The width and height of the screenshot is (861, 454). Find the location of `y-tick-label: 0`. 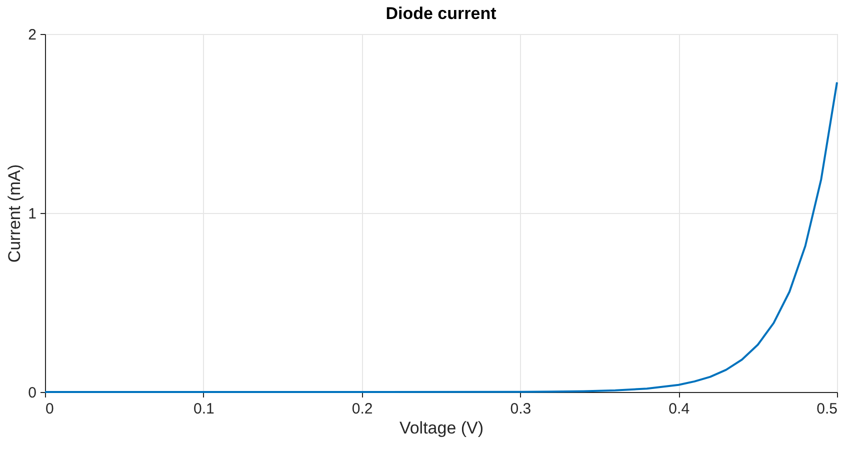

y-tick-label: 0 is located at coordinates (32, 393).